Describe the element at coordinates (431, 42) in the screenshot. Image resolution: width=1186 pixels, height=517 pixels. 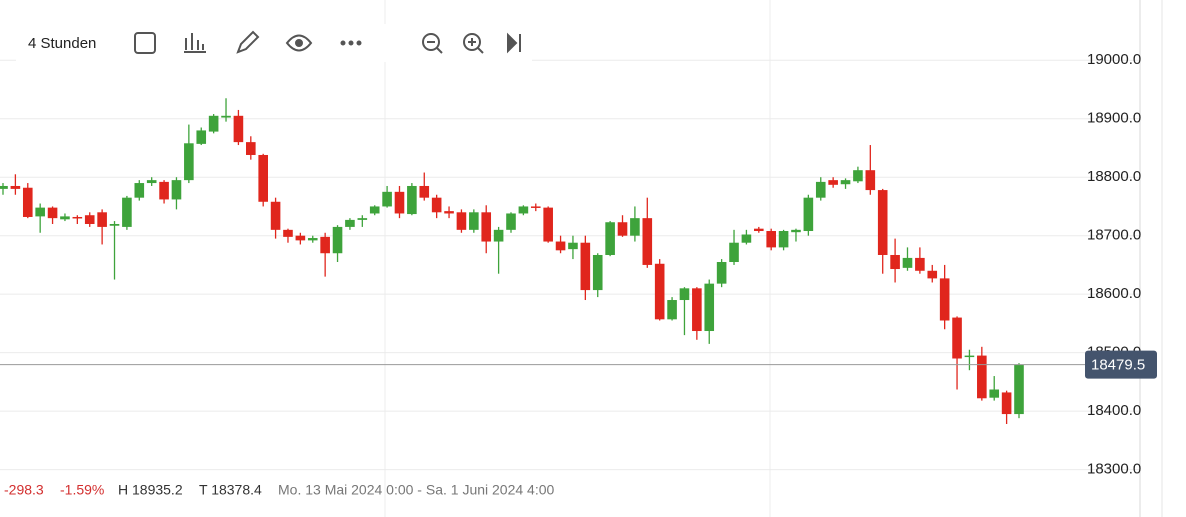
I see `zoom-out-icon` at that location.